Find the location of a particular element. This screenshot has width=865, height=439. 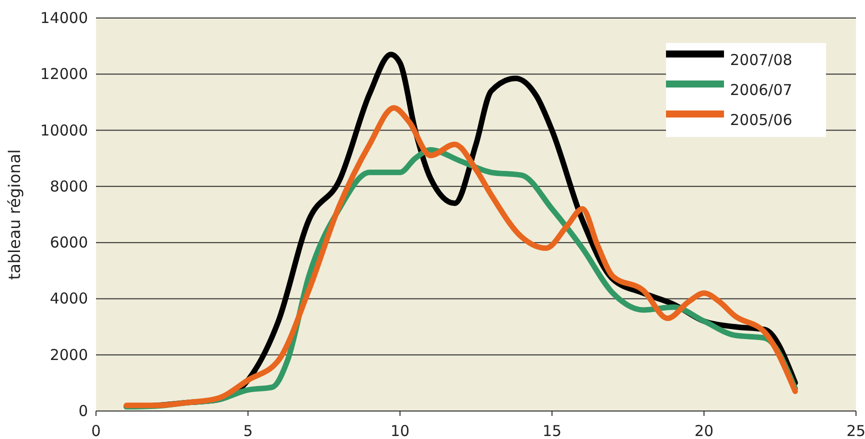

y-tick-label: 10000 is located at coordinates (64, 130).